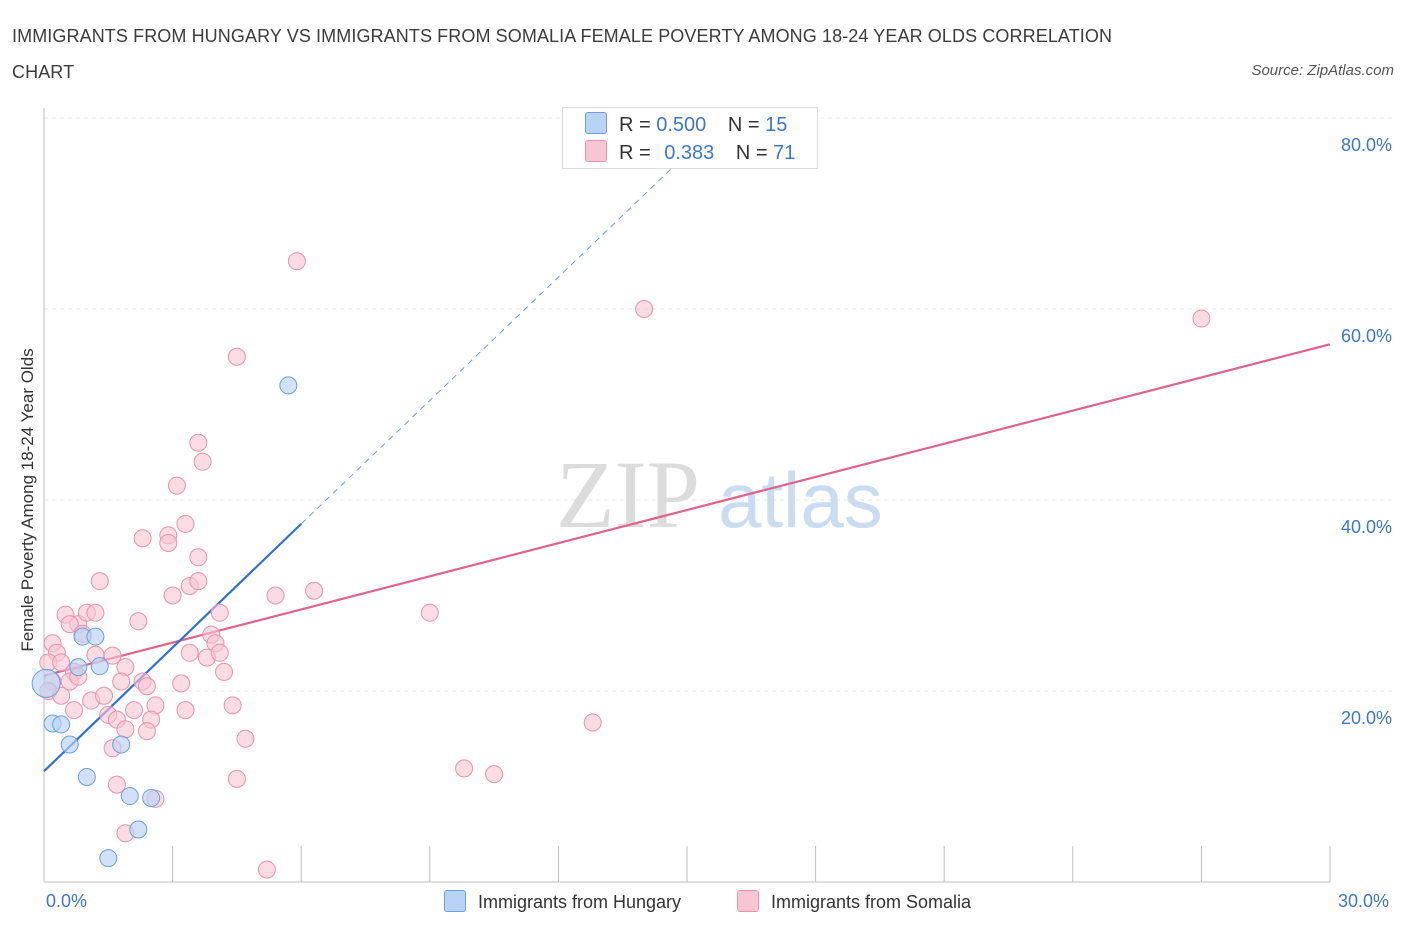  What do you see at coordinates (596, 151) in the screenshot?
I see `somalia-swatch` at bounding box center [596, 151].